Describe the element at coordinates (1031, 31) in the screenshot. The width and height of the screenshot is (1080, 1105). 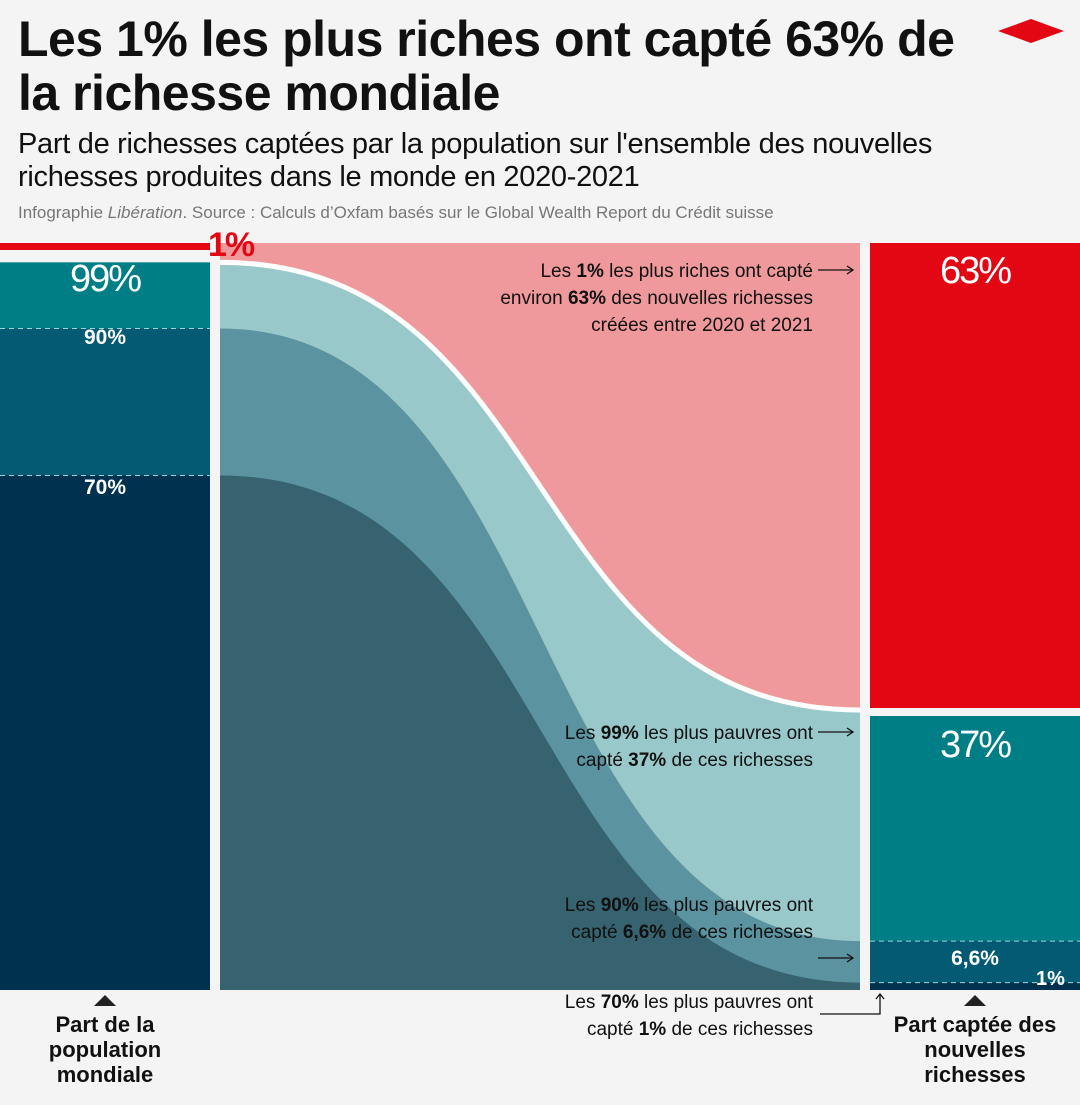
I see `liberation-diamond-logo-icon` at that location.